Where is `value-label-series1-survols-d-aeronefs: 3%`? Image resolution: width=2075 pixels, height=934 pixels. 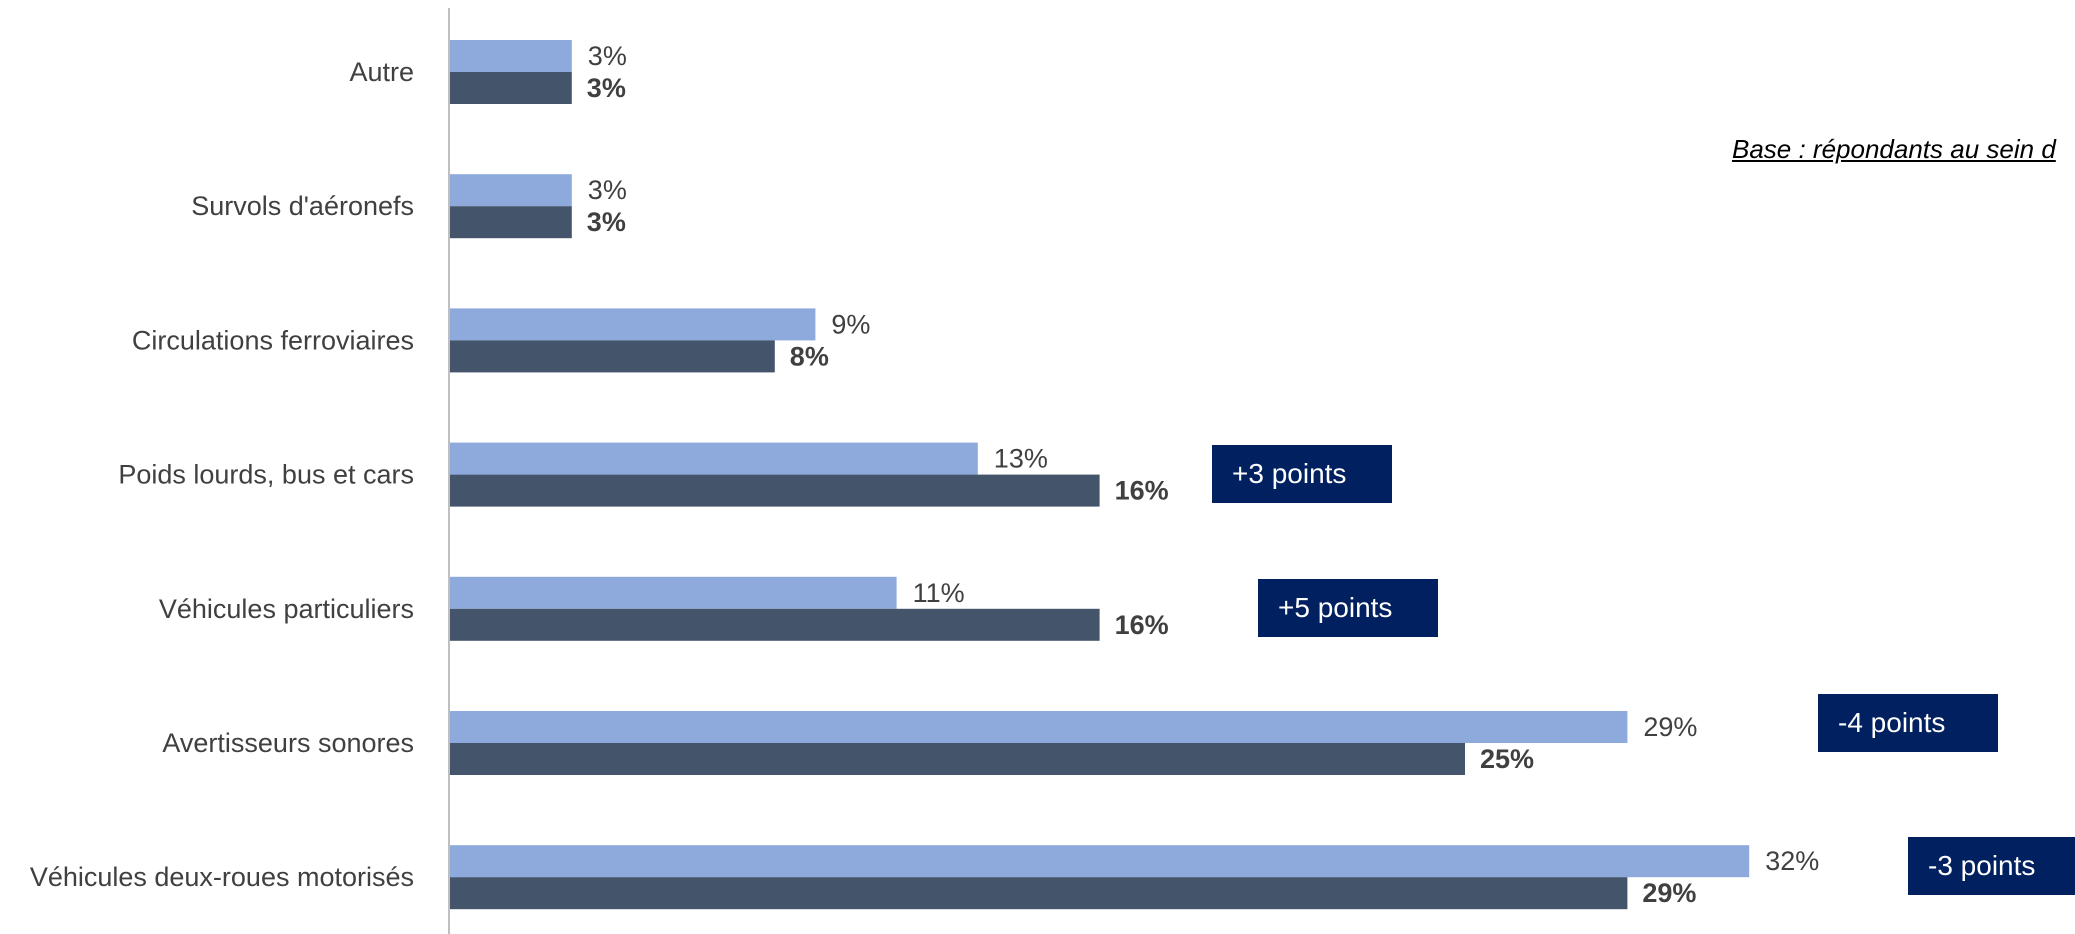 value-label-series1-survols-d-aeronefs: 3% is located at coordinates (607, 190).